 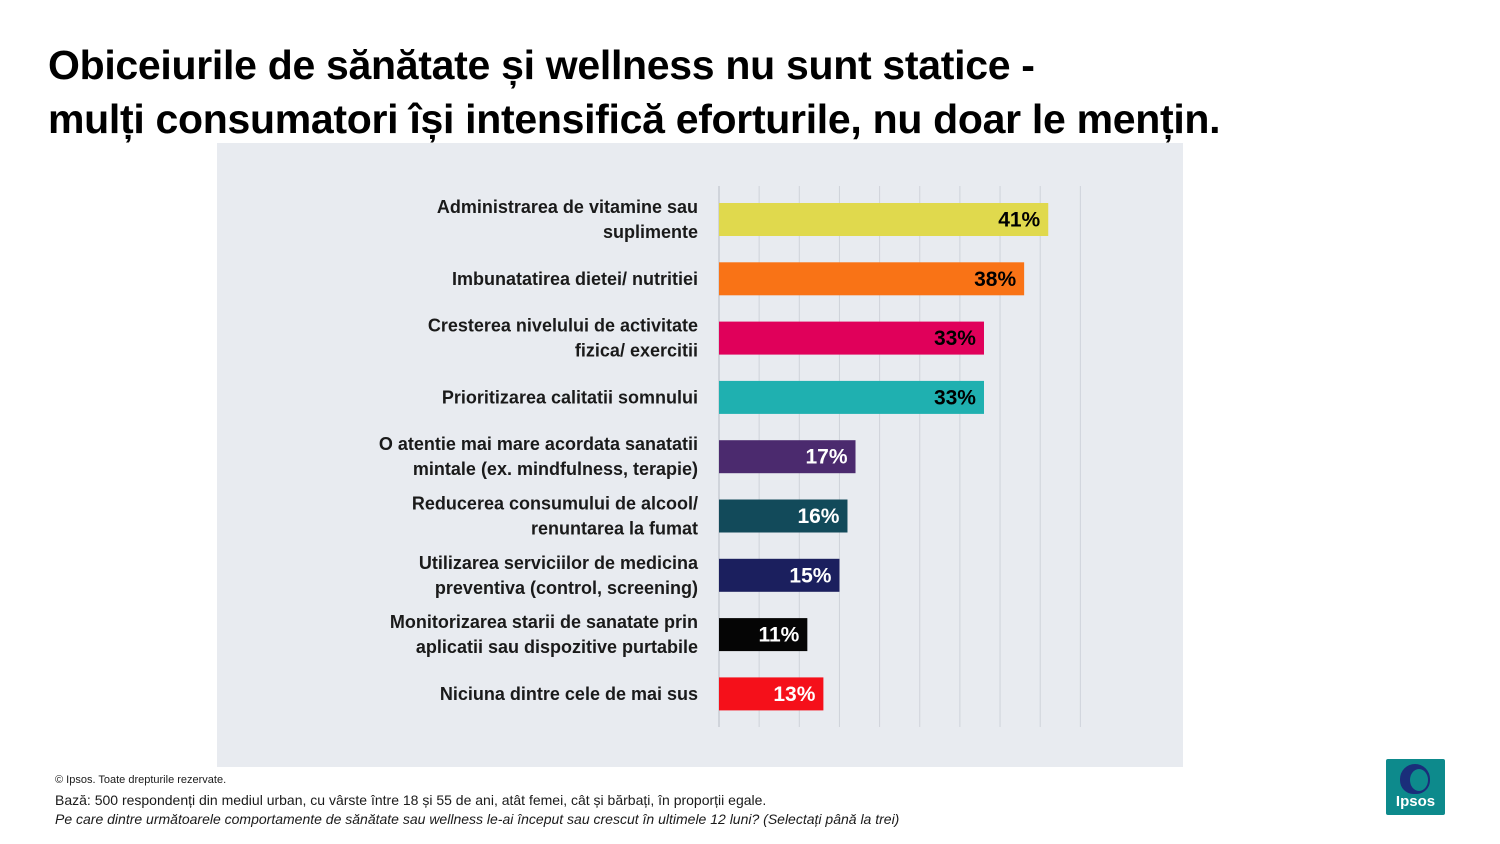 I want to click on data-label: 38%, so click(x=995, y=279).